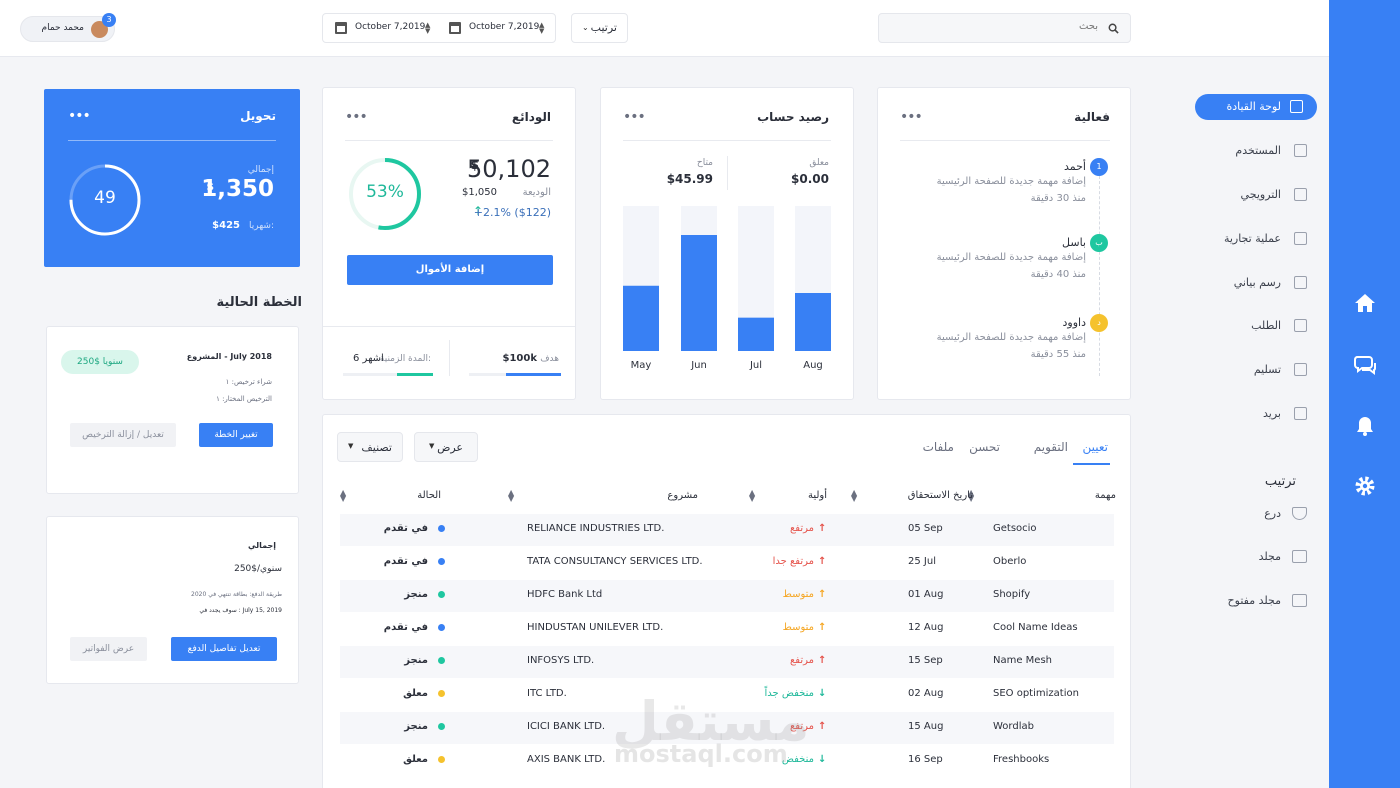 Image resolution: width=1400 pixels, height=788 pixels. Describe the element at coordinates (1023, 660) in the screenshot. I see `task-name: Name Mesh` at that location.